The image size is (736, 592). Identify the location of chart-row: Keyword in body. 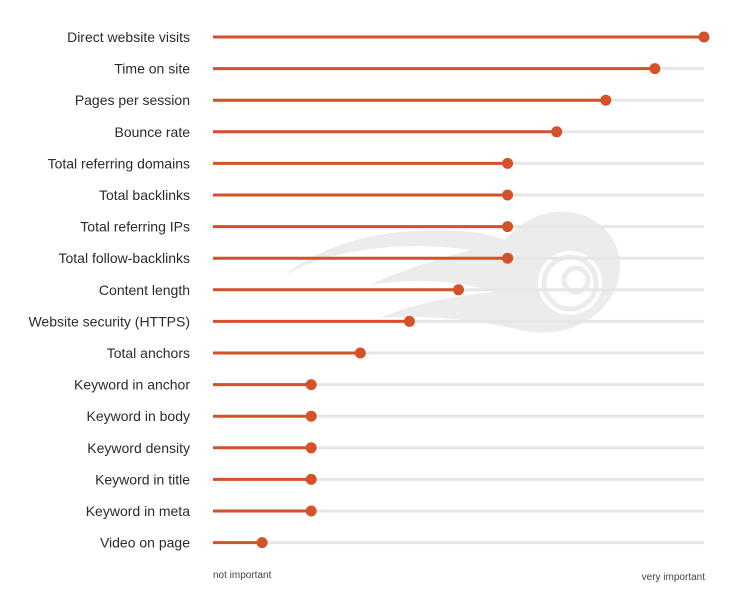
(395, 416).